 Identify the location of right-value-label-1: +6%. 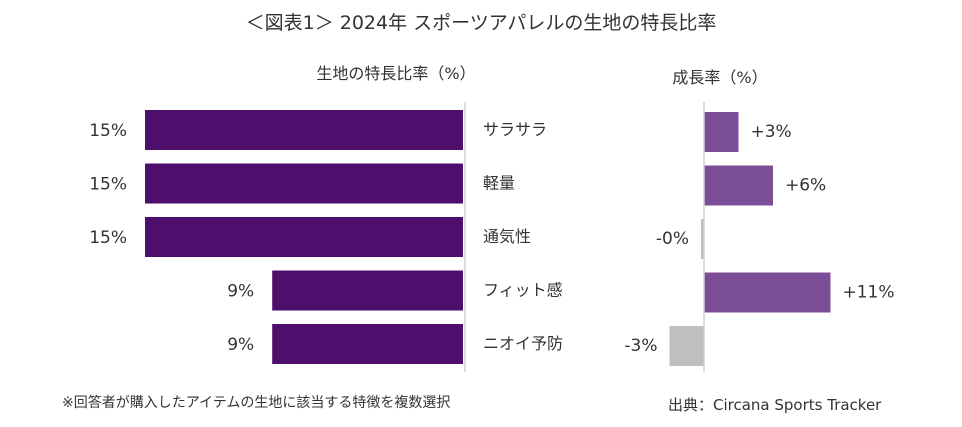
(805, 186).